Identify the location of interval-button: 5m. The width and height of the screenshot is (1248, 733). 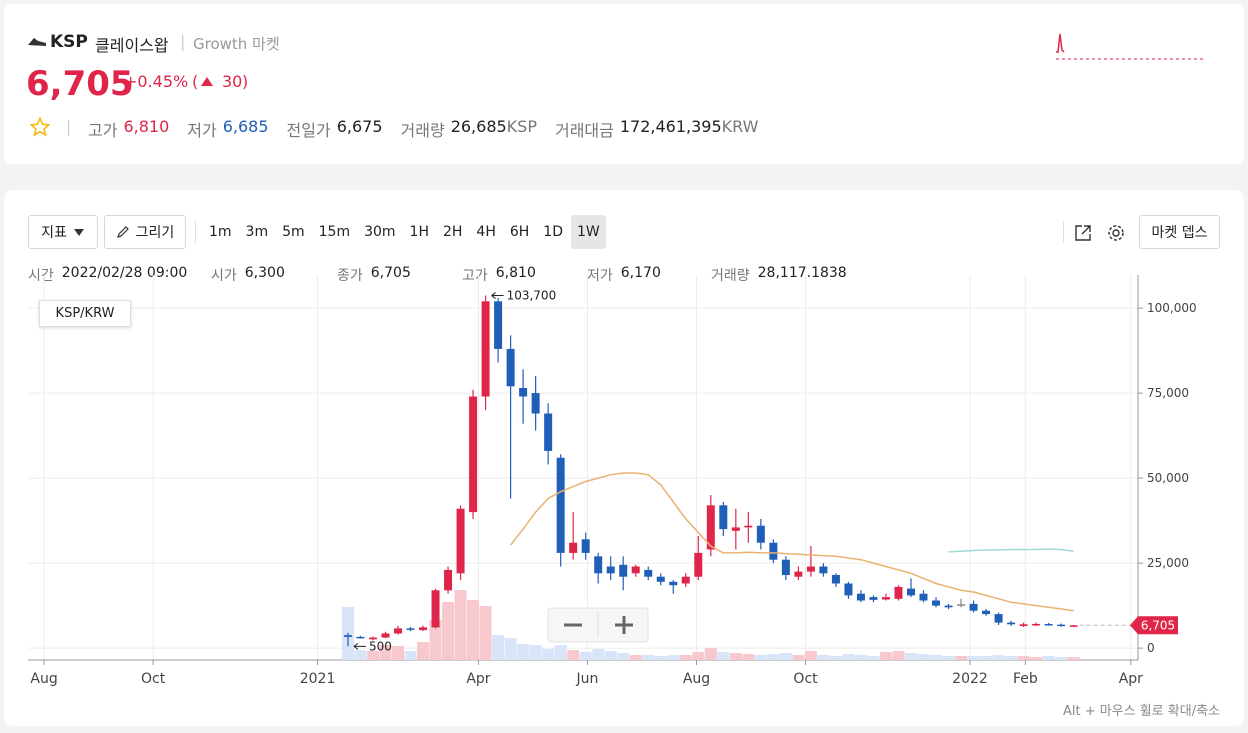
(293, 232).